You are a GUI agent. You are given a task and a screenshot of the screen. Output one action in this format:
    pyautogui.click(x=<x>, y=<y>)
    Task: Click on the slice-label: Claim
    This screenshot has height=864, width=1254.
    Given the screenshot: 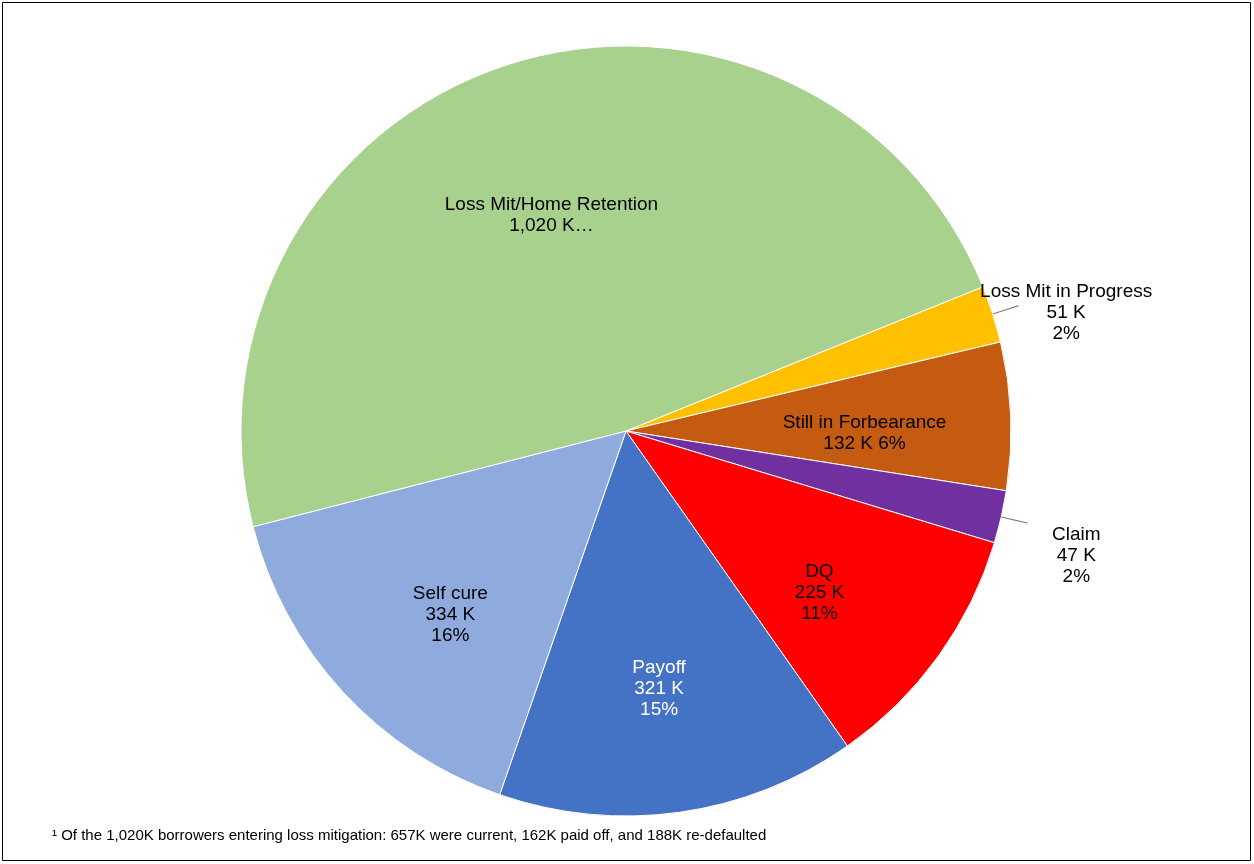 What is the action you would take?
    pyautogui.click(x=1076, y=534)
    